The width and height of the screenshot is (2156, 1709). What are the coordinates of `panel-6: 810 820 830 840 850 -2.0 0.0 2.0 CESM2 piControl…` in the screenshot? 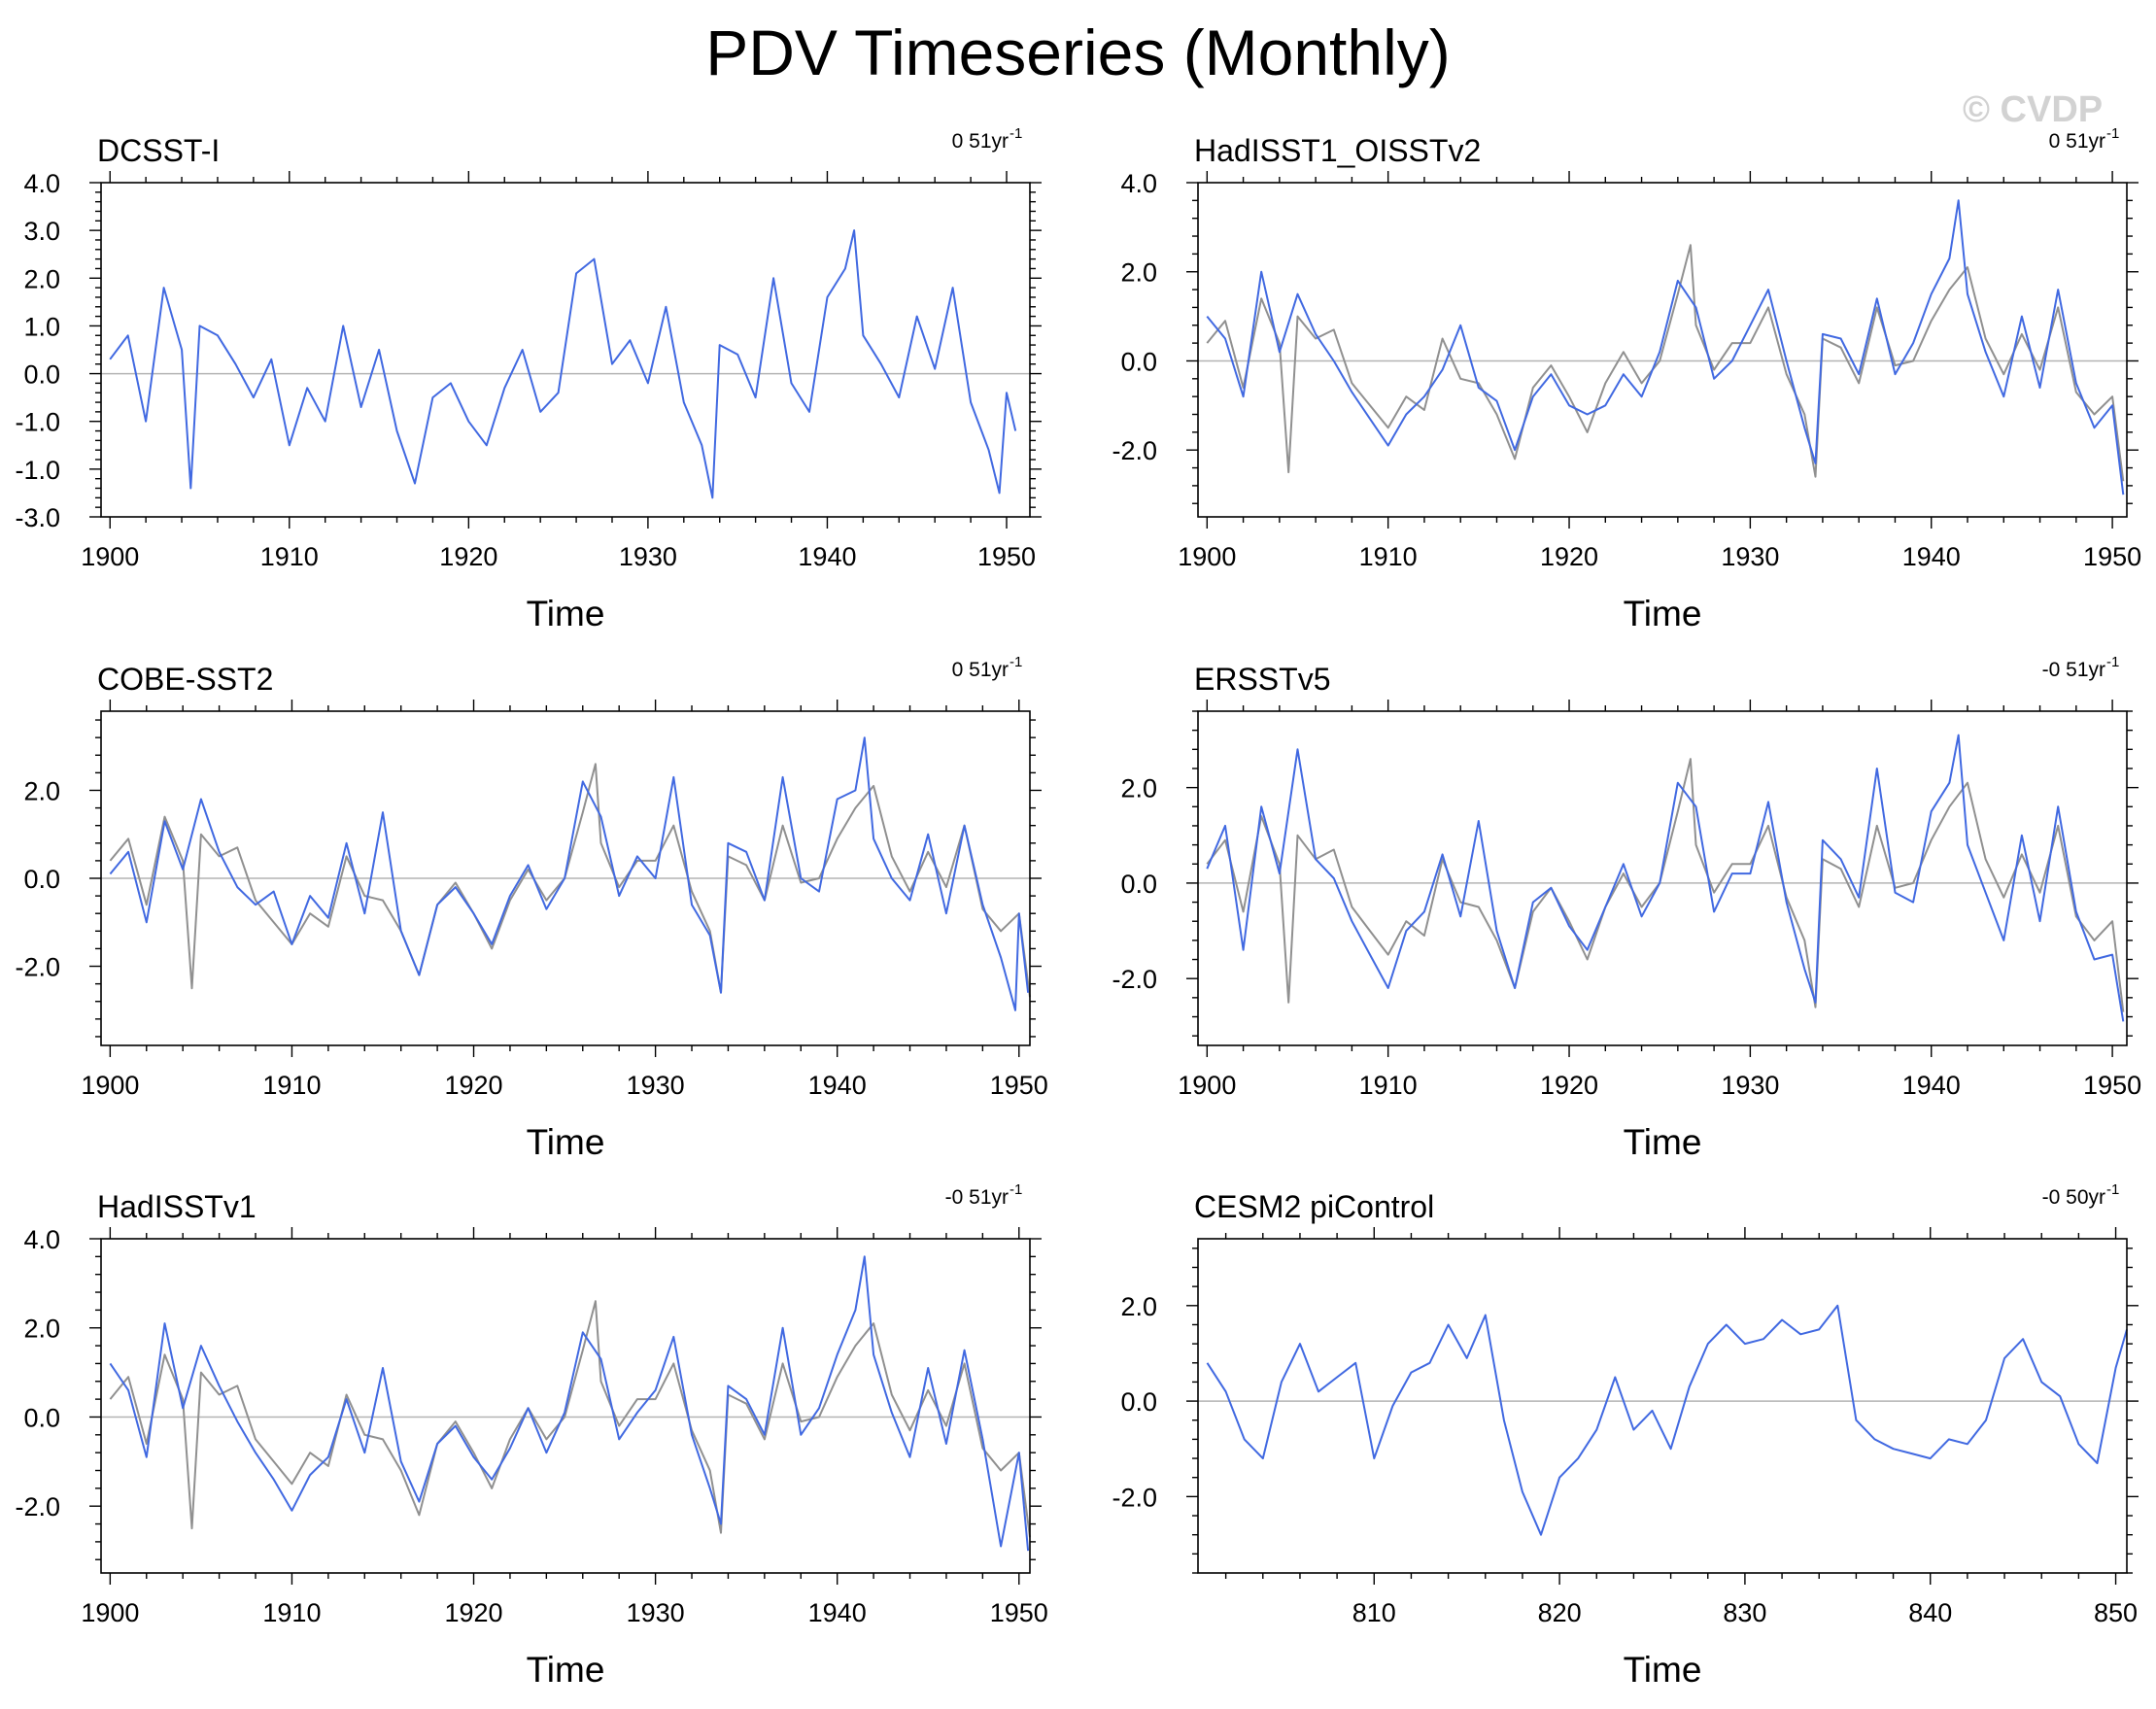 It's located at (1625, 1436).